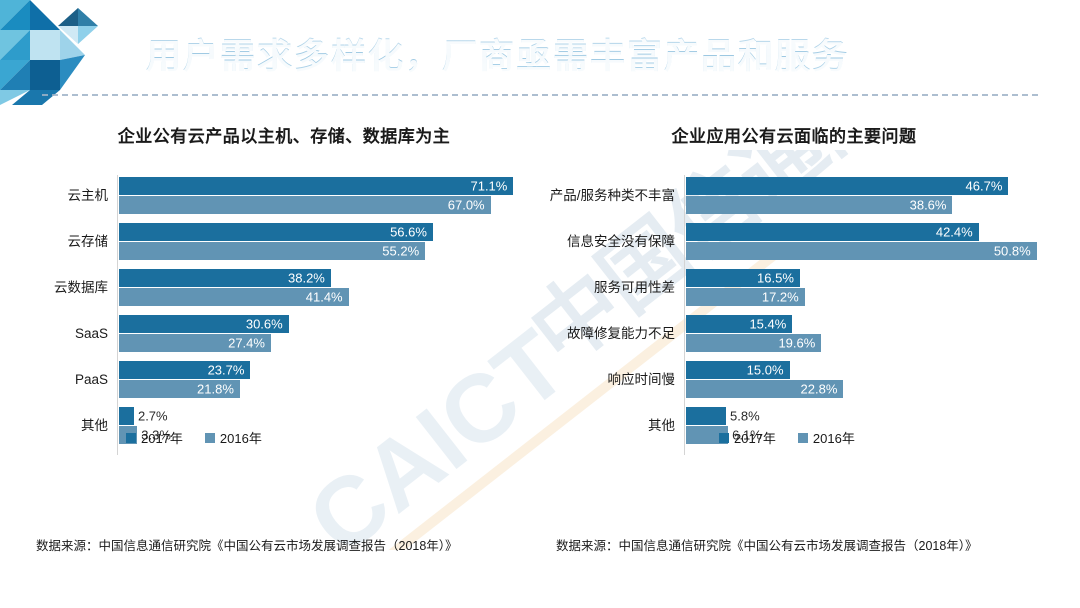  I want to click on bar-value-label: 56.6%, so click(408, 232).